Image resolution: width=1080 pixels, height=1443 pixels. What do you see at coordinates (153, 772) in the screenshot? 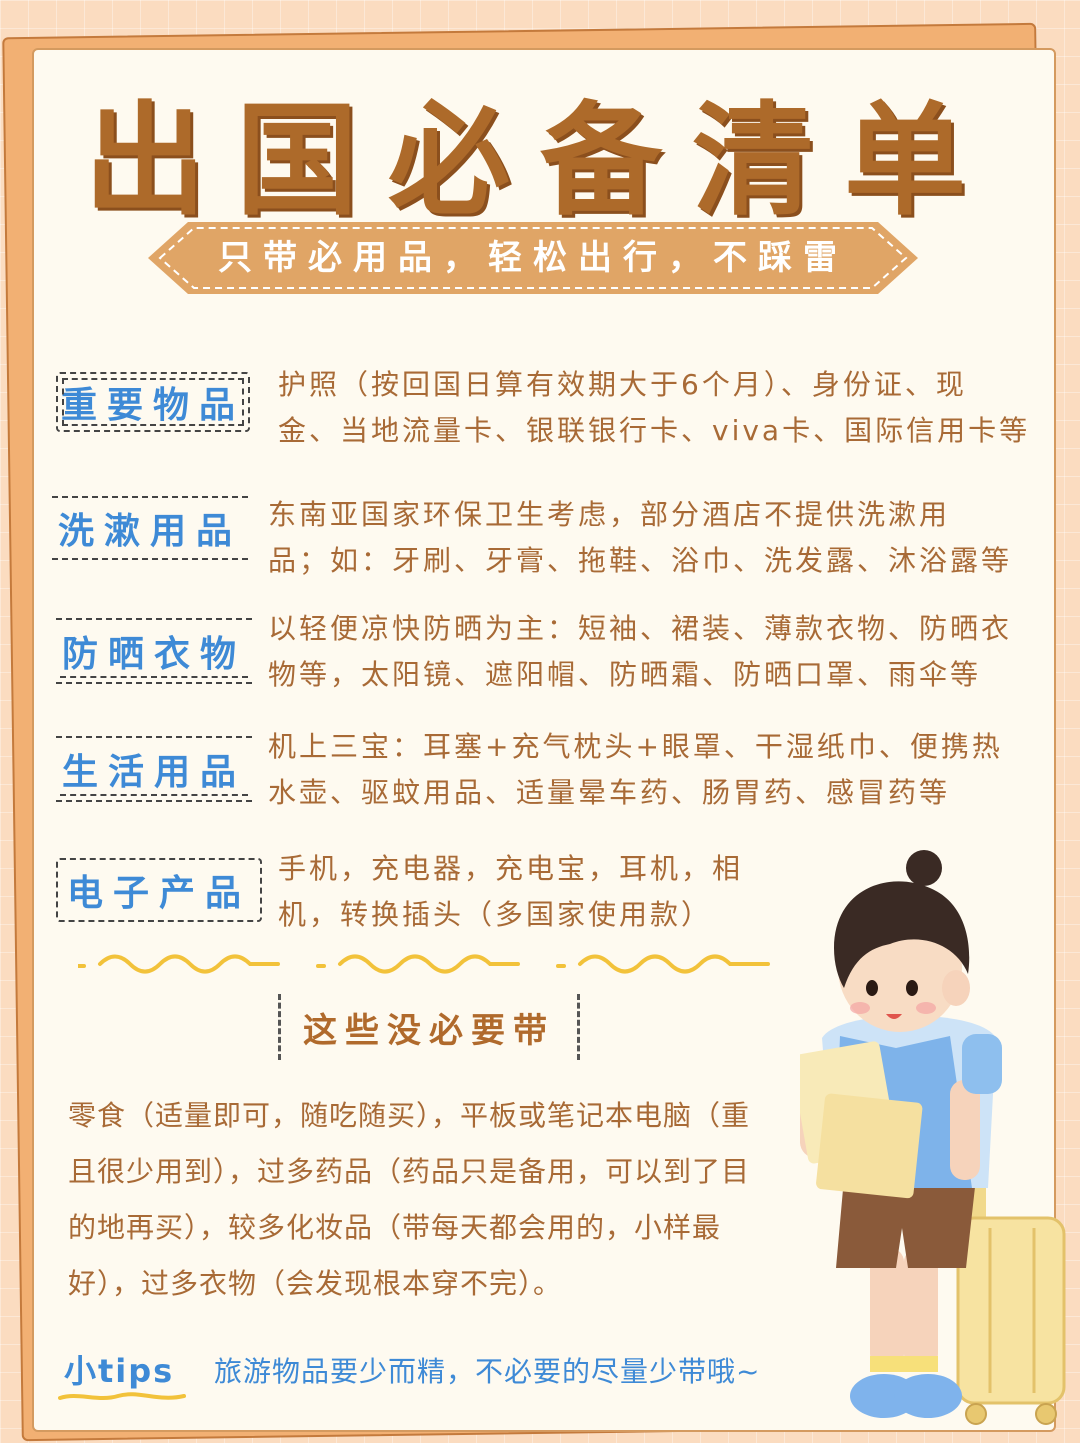
I see `label-daily-items-text: 生活用品` at bounding box center [153, 772].